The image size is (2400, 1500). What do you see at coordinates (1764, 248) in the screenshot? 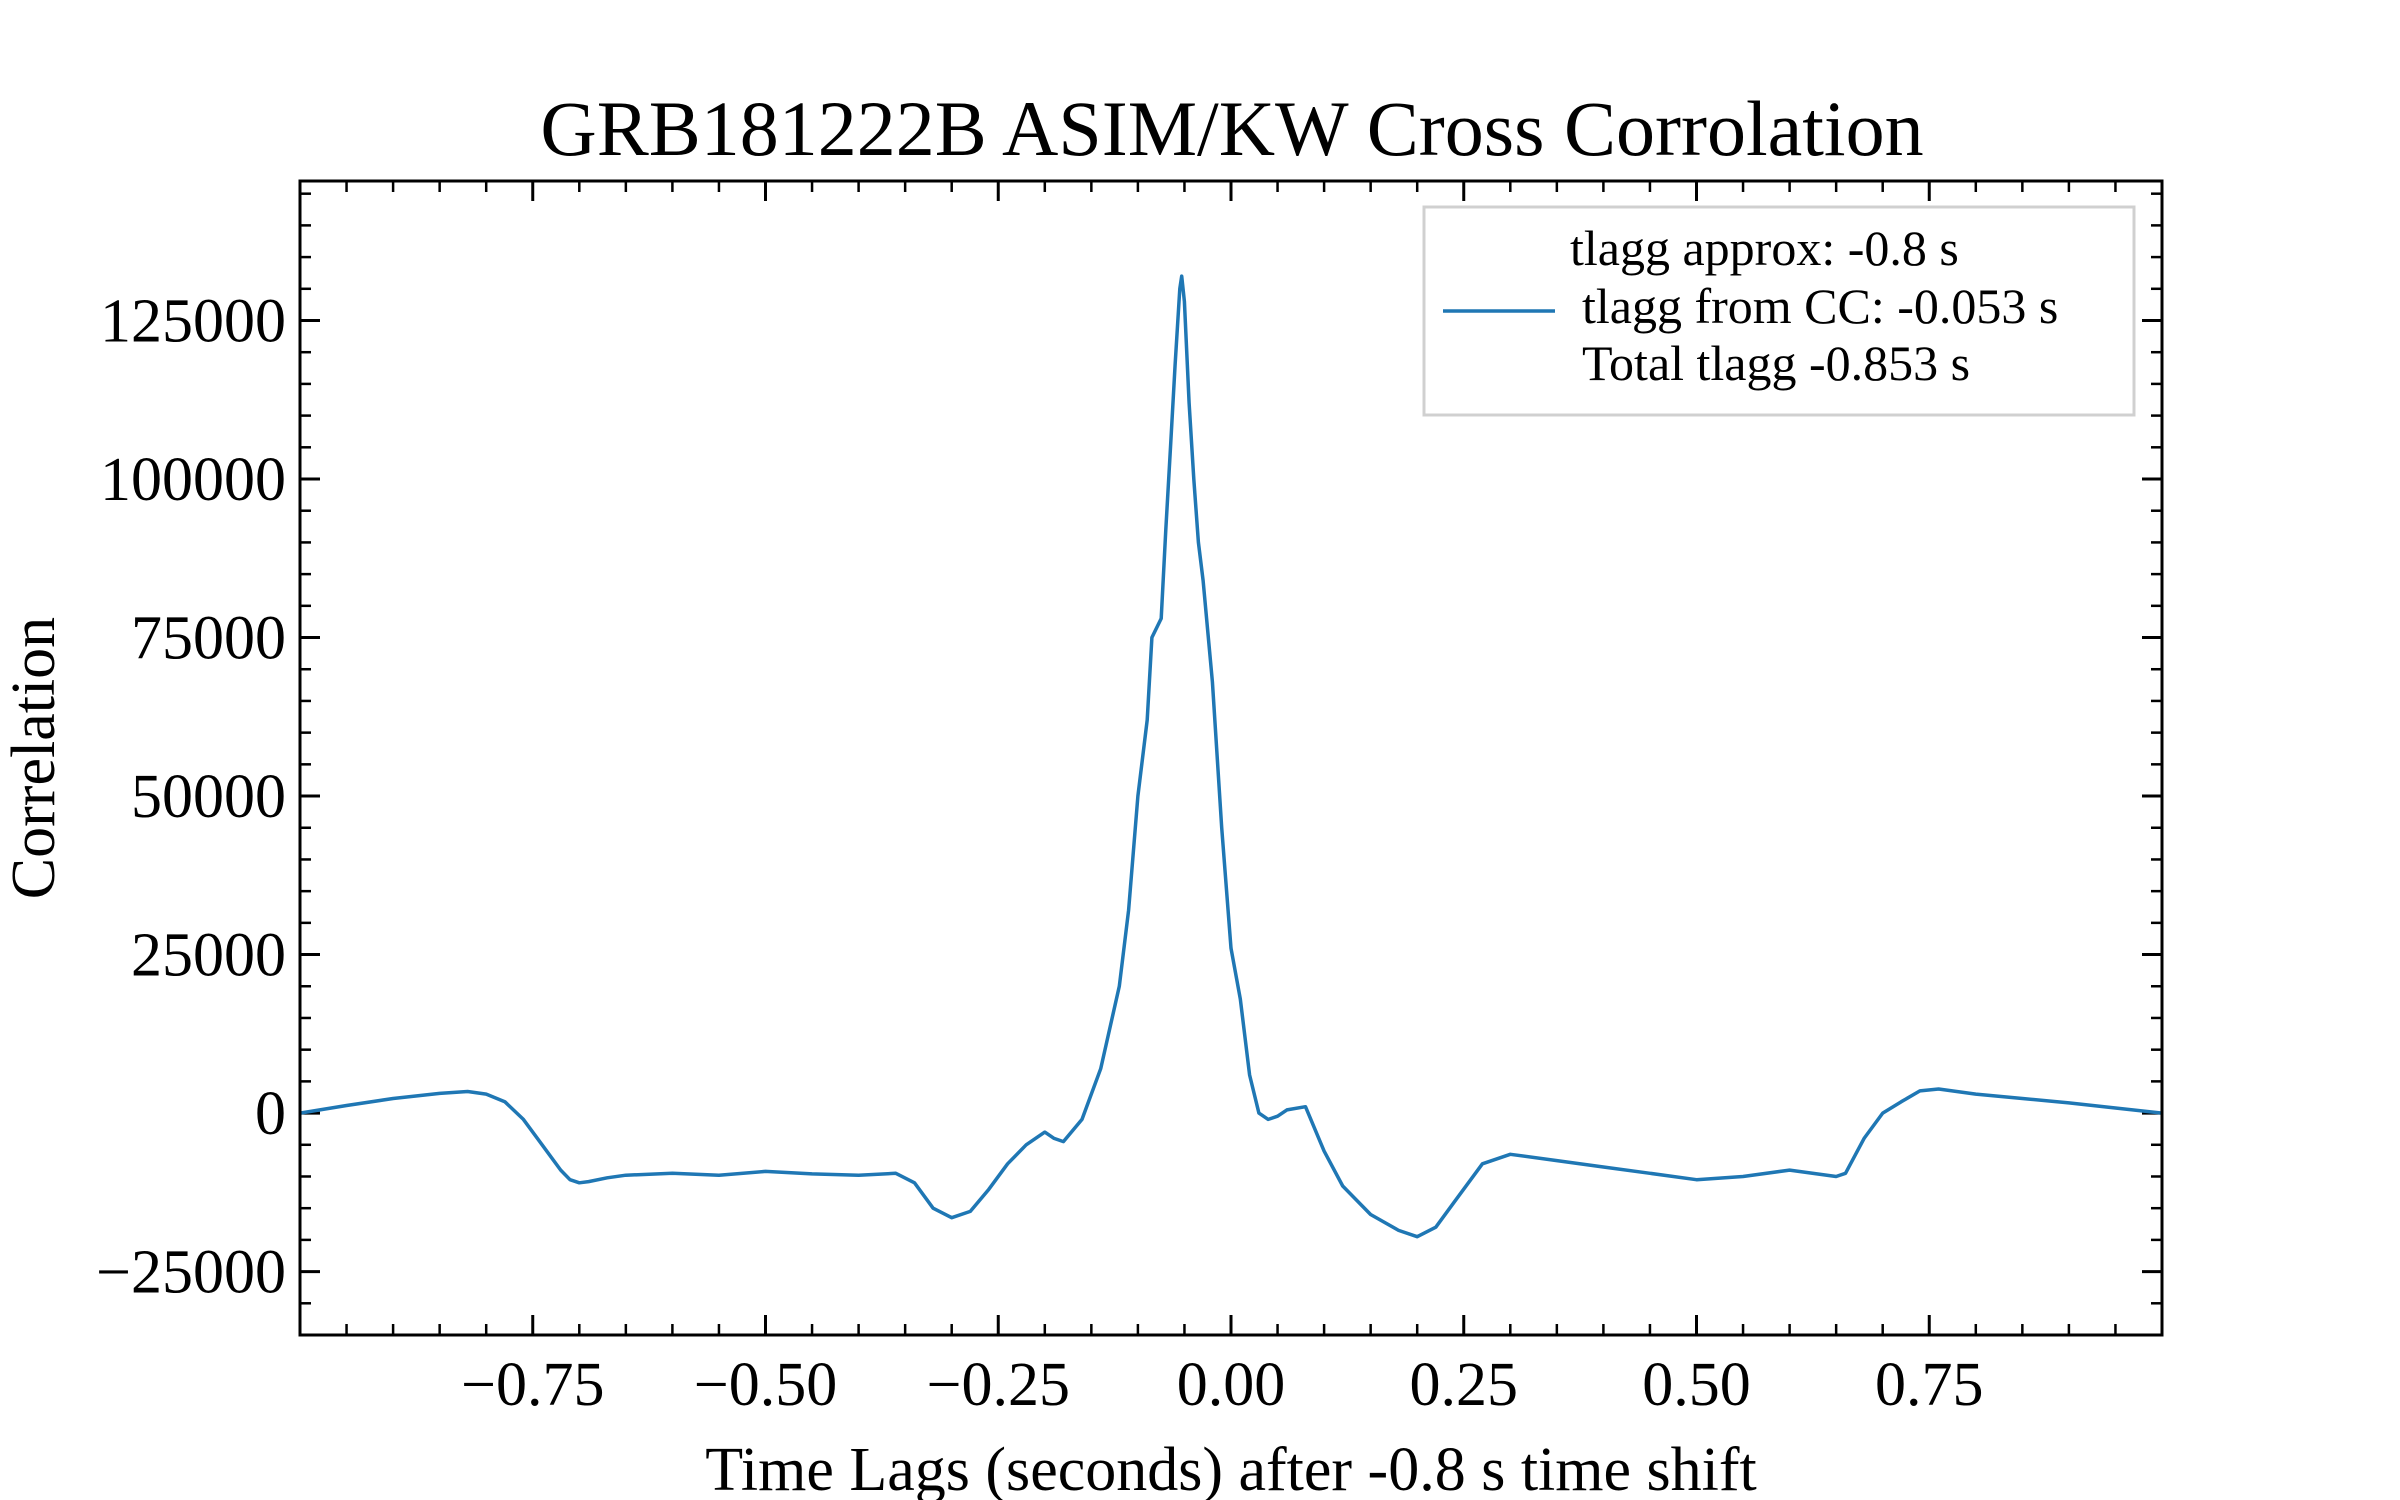
I see `legend-text-line-1: tlagg approx: -0.8 s` at bounding box center [1764, 248].